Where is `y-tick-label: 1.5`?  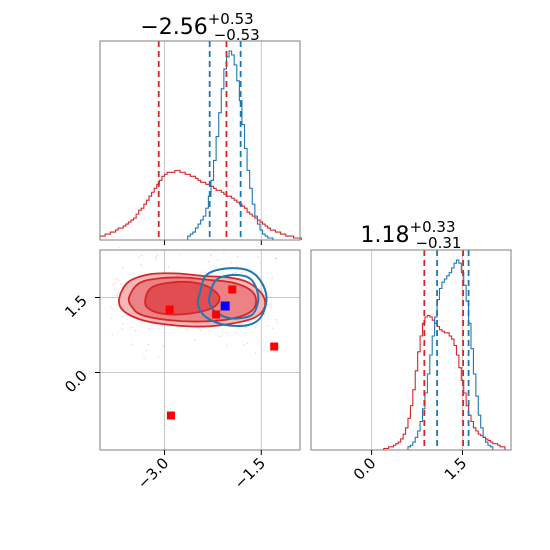 y-tick-label: 1.5 is located at coordinates (76, 307).